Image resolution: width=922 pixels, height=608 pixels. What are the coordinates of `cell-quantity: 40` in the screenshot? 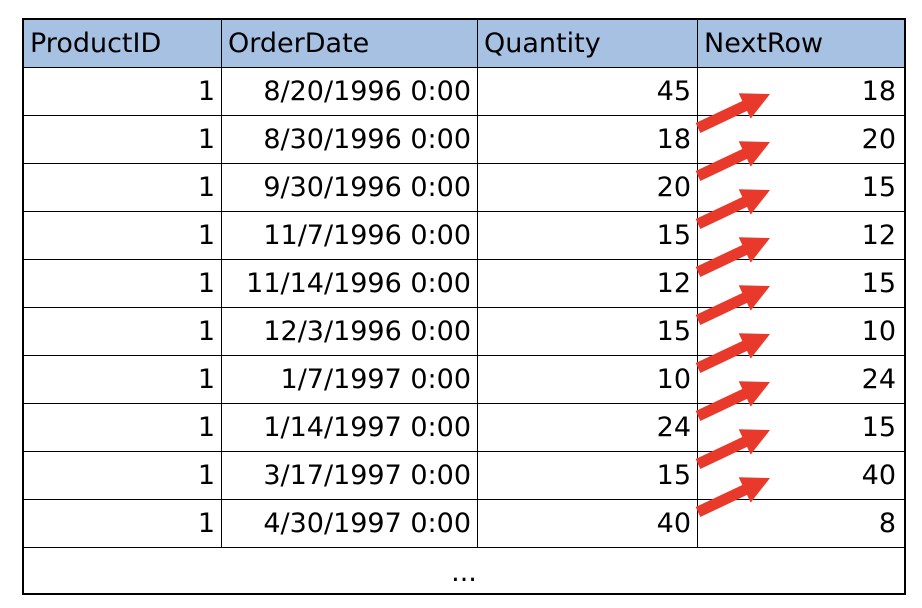 It's located at (588, 523).